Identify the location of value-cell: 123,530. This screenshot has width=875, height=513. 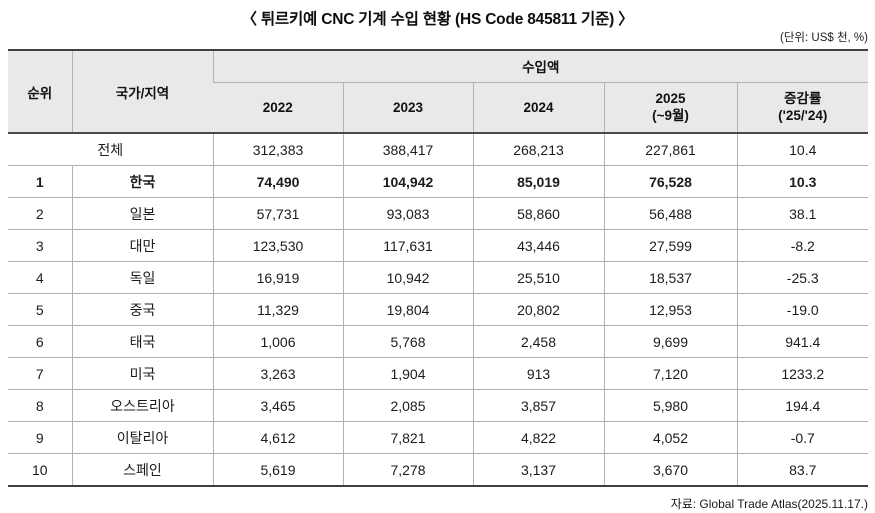
(277, 245).